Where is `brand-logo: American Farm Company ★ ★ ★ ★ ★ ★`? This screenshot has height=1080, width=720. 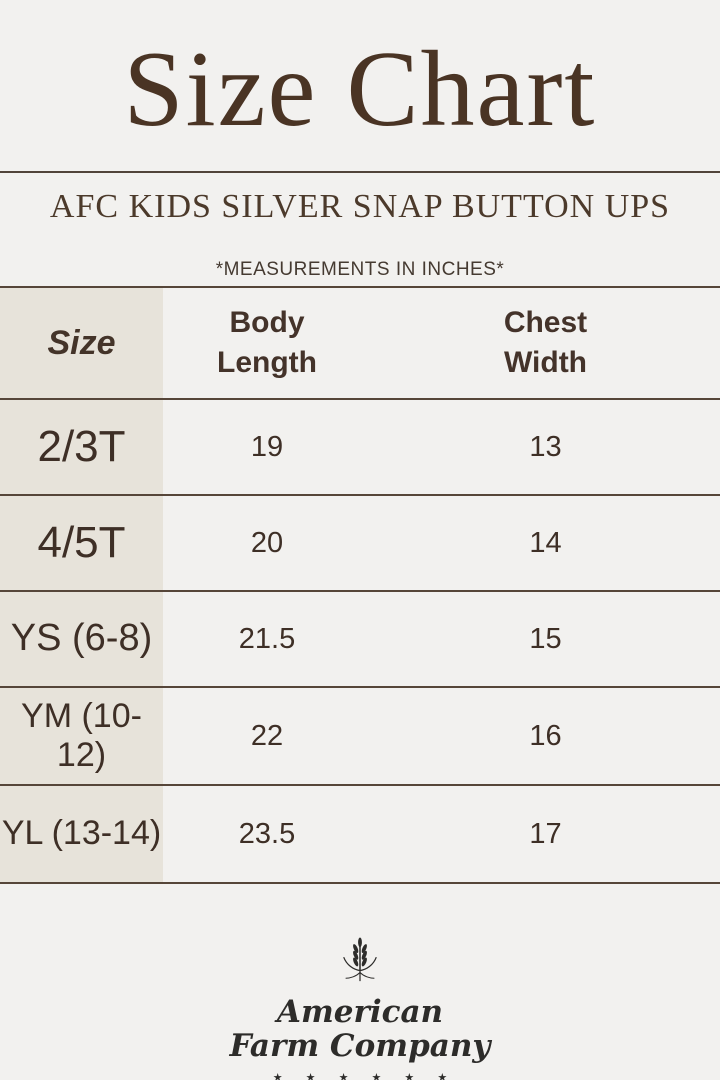 brand-logo: American Farm Company ★ ★ ★ ★ ★ ★ is located at coordinates (360, 1008).